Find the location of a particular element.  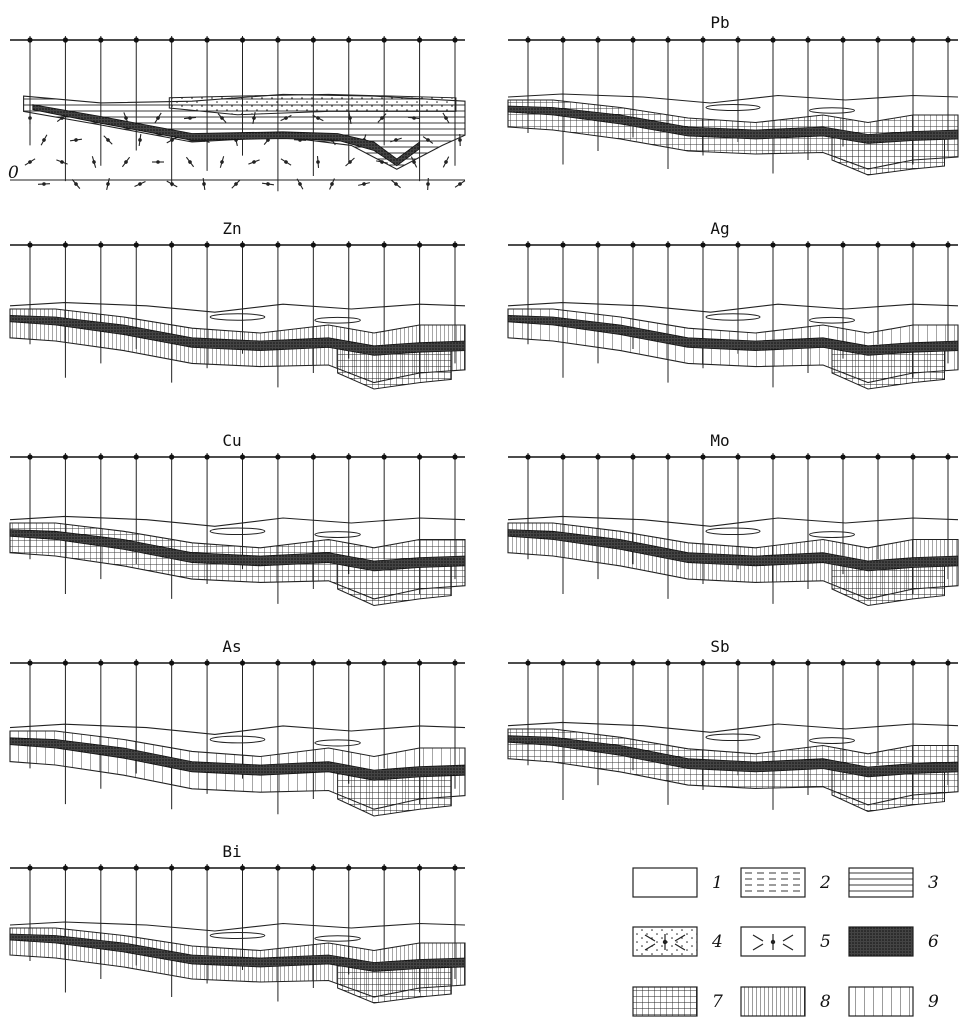

legend-item-6: 6 is located at coordinates (893, 941).